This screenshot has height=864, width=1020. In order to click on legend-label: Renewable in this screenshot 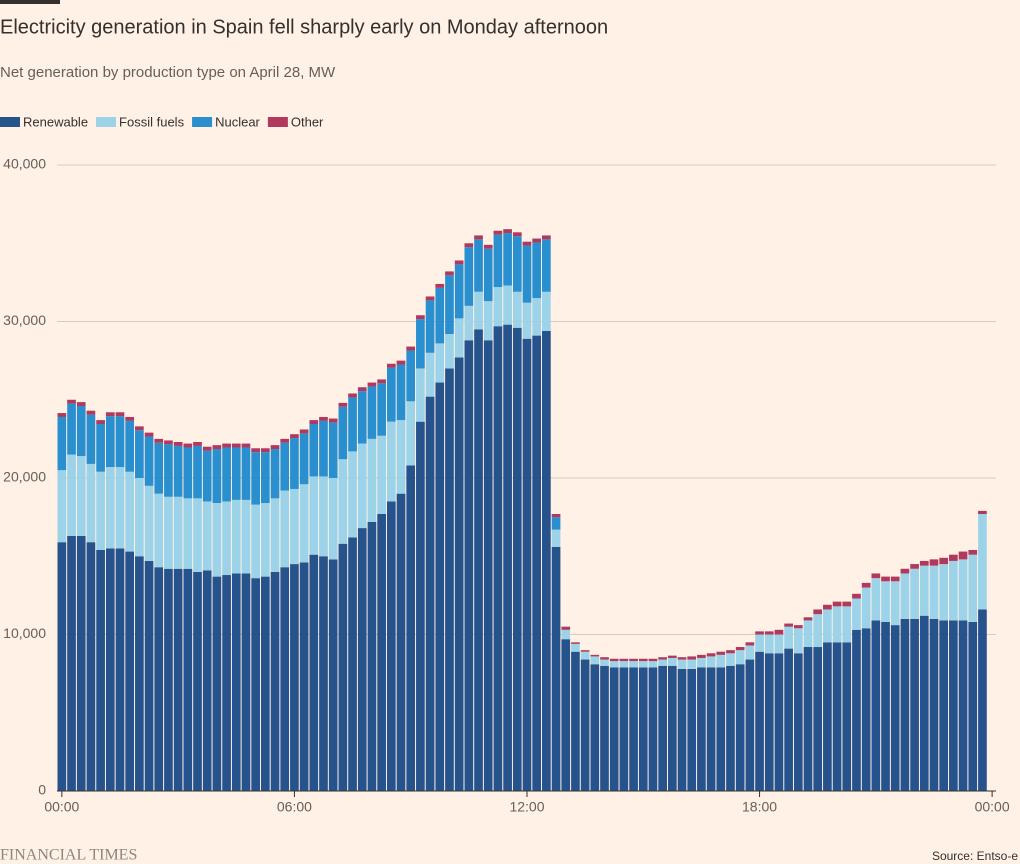, I will do `click(55, 121)`.